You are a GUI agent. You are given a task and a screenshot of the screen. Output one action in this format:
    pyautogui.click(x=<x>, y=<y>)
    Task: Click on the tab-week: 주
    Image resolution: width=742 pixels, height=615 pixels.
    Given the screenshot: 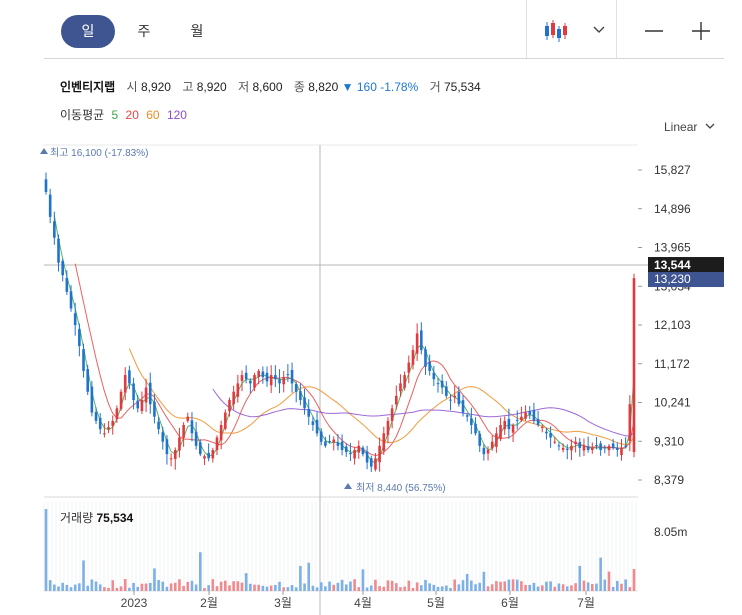 What is the action you would take?
    pyautogui.click(x=144, y=31)
    